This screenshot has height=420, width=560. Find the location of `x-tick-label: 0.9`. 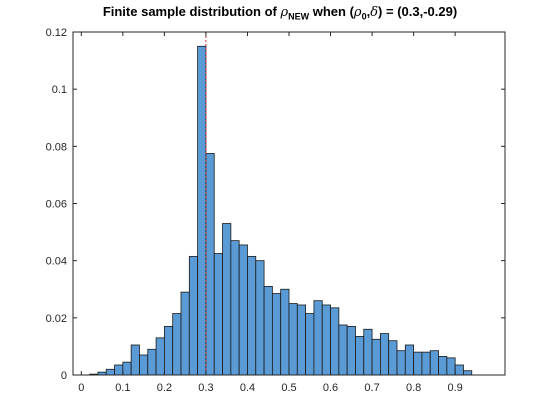

x-tick-label: 0.9 is located at coordinates (455, 388).